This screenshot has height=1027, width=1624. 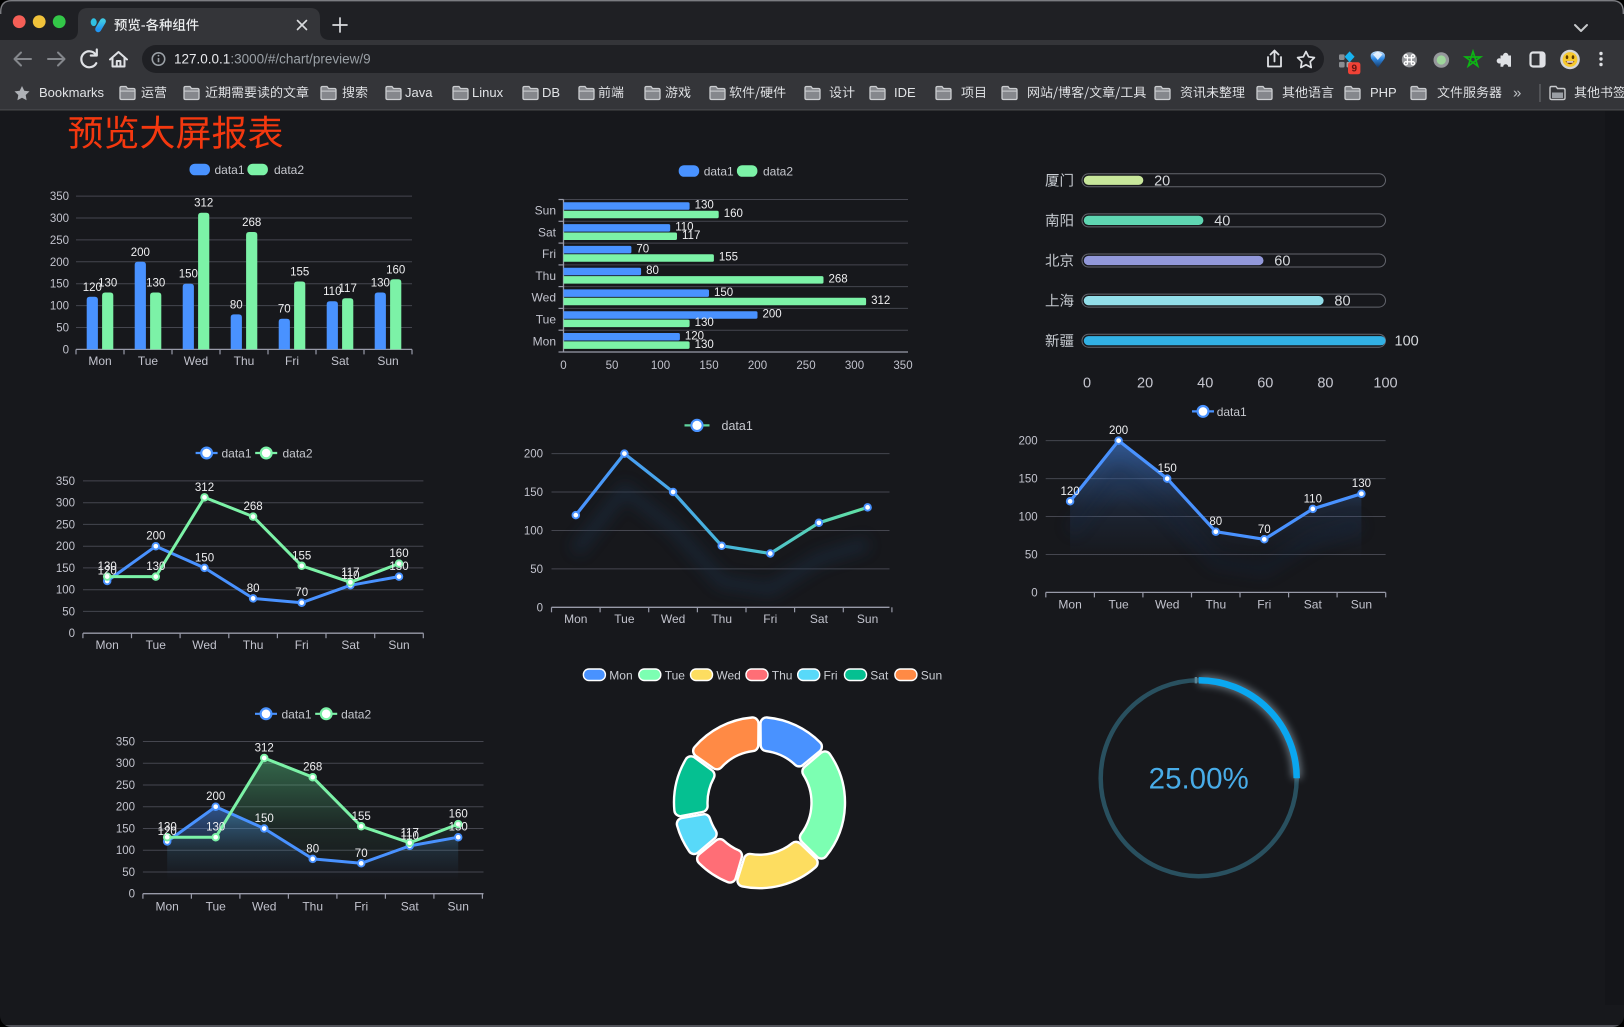 I want to click on svg-text: 20, so click(x=1145, y=384).